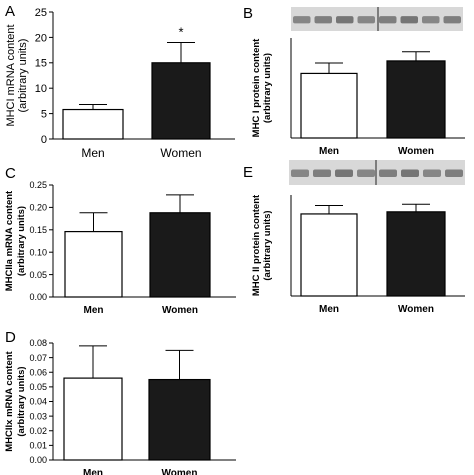 Image resolution: width=474 pixels, height=475 pixels. I want to click on y-tick-label: 0.07, so click(38, 358).